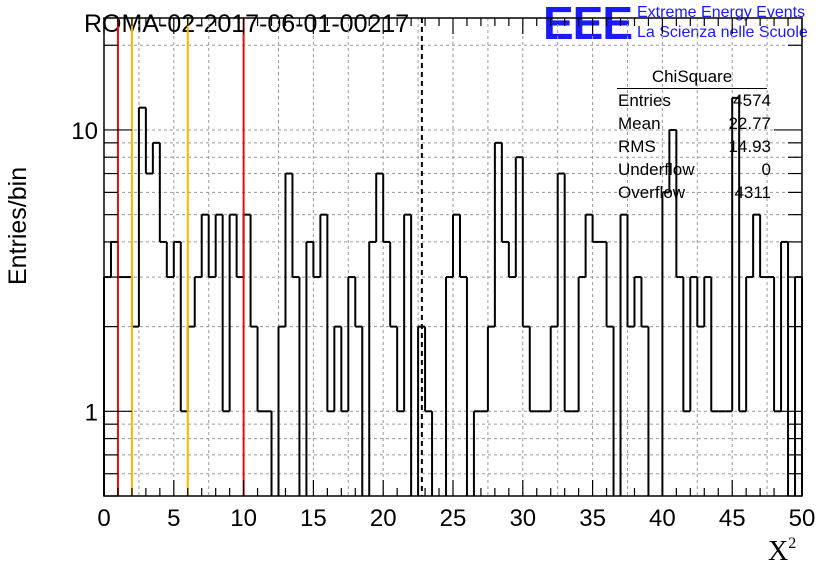 This screenshot has height=572, width=836. What do you see at coordinates (84, 131) in the screenshot?
I see `y-tick-label: 10` at bounding box center [84, 131].